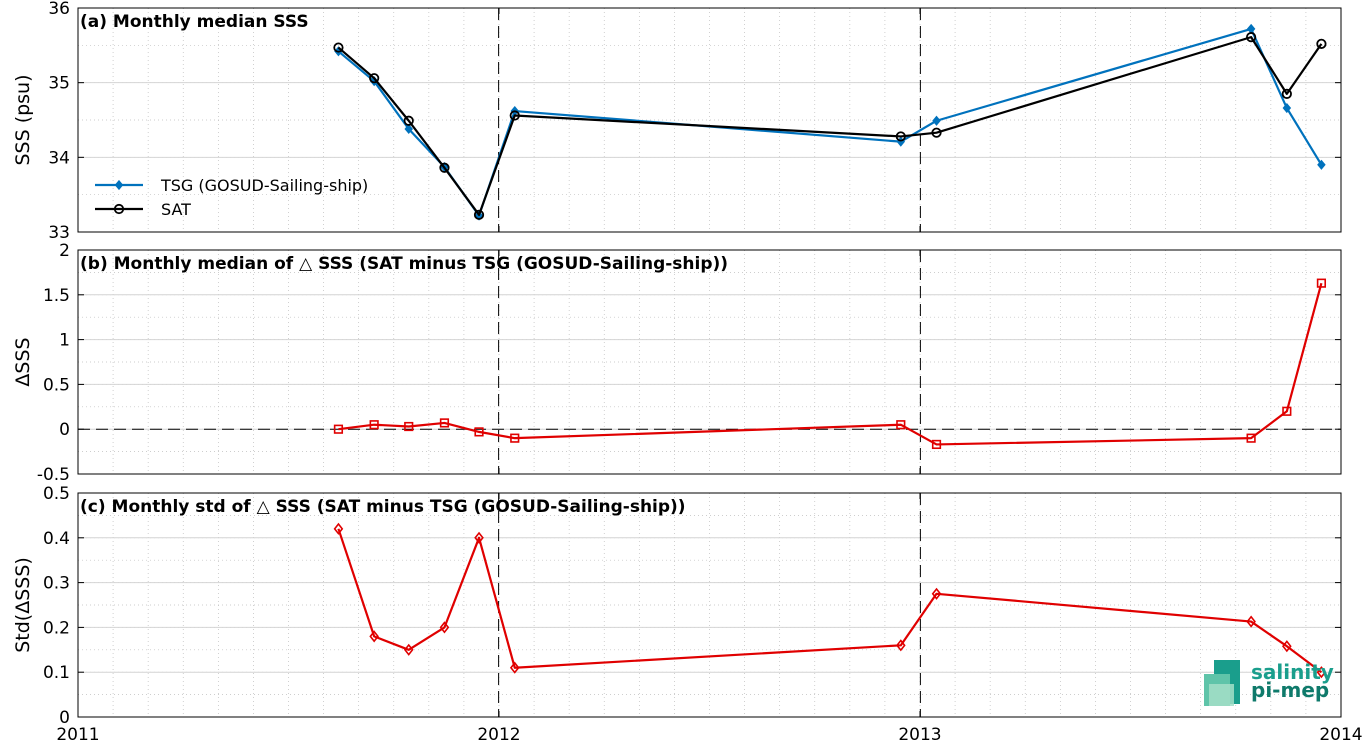 This screenshot has width=1364, height=745. I want to click on legend-label: SAT, so click(176, 209).